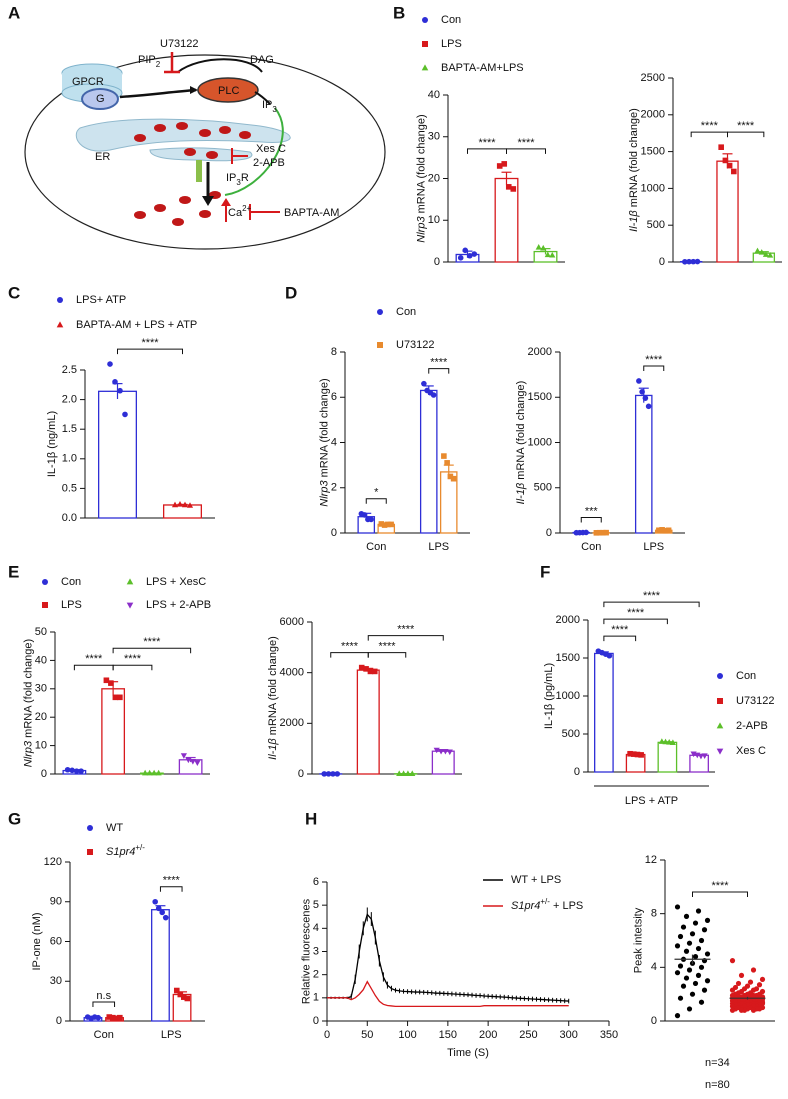  Describe the element at coordinates (540, 352) in the screenshot. I see `y-tick-label: 2000` at that location.